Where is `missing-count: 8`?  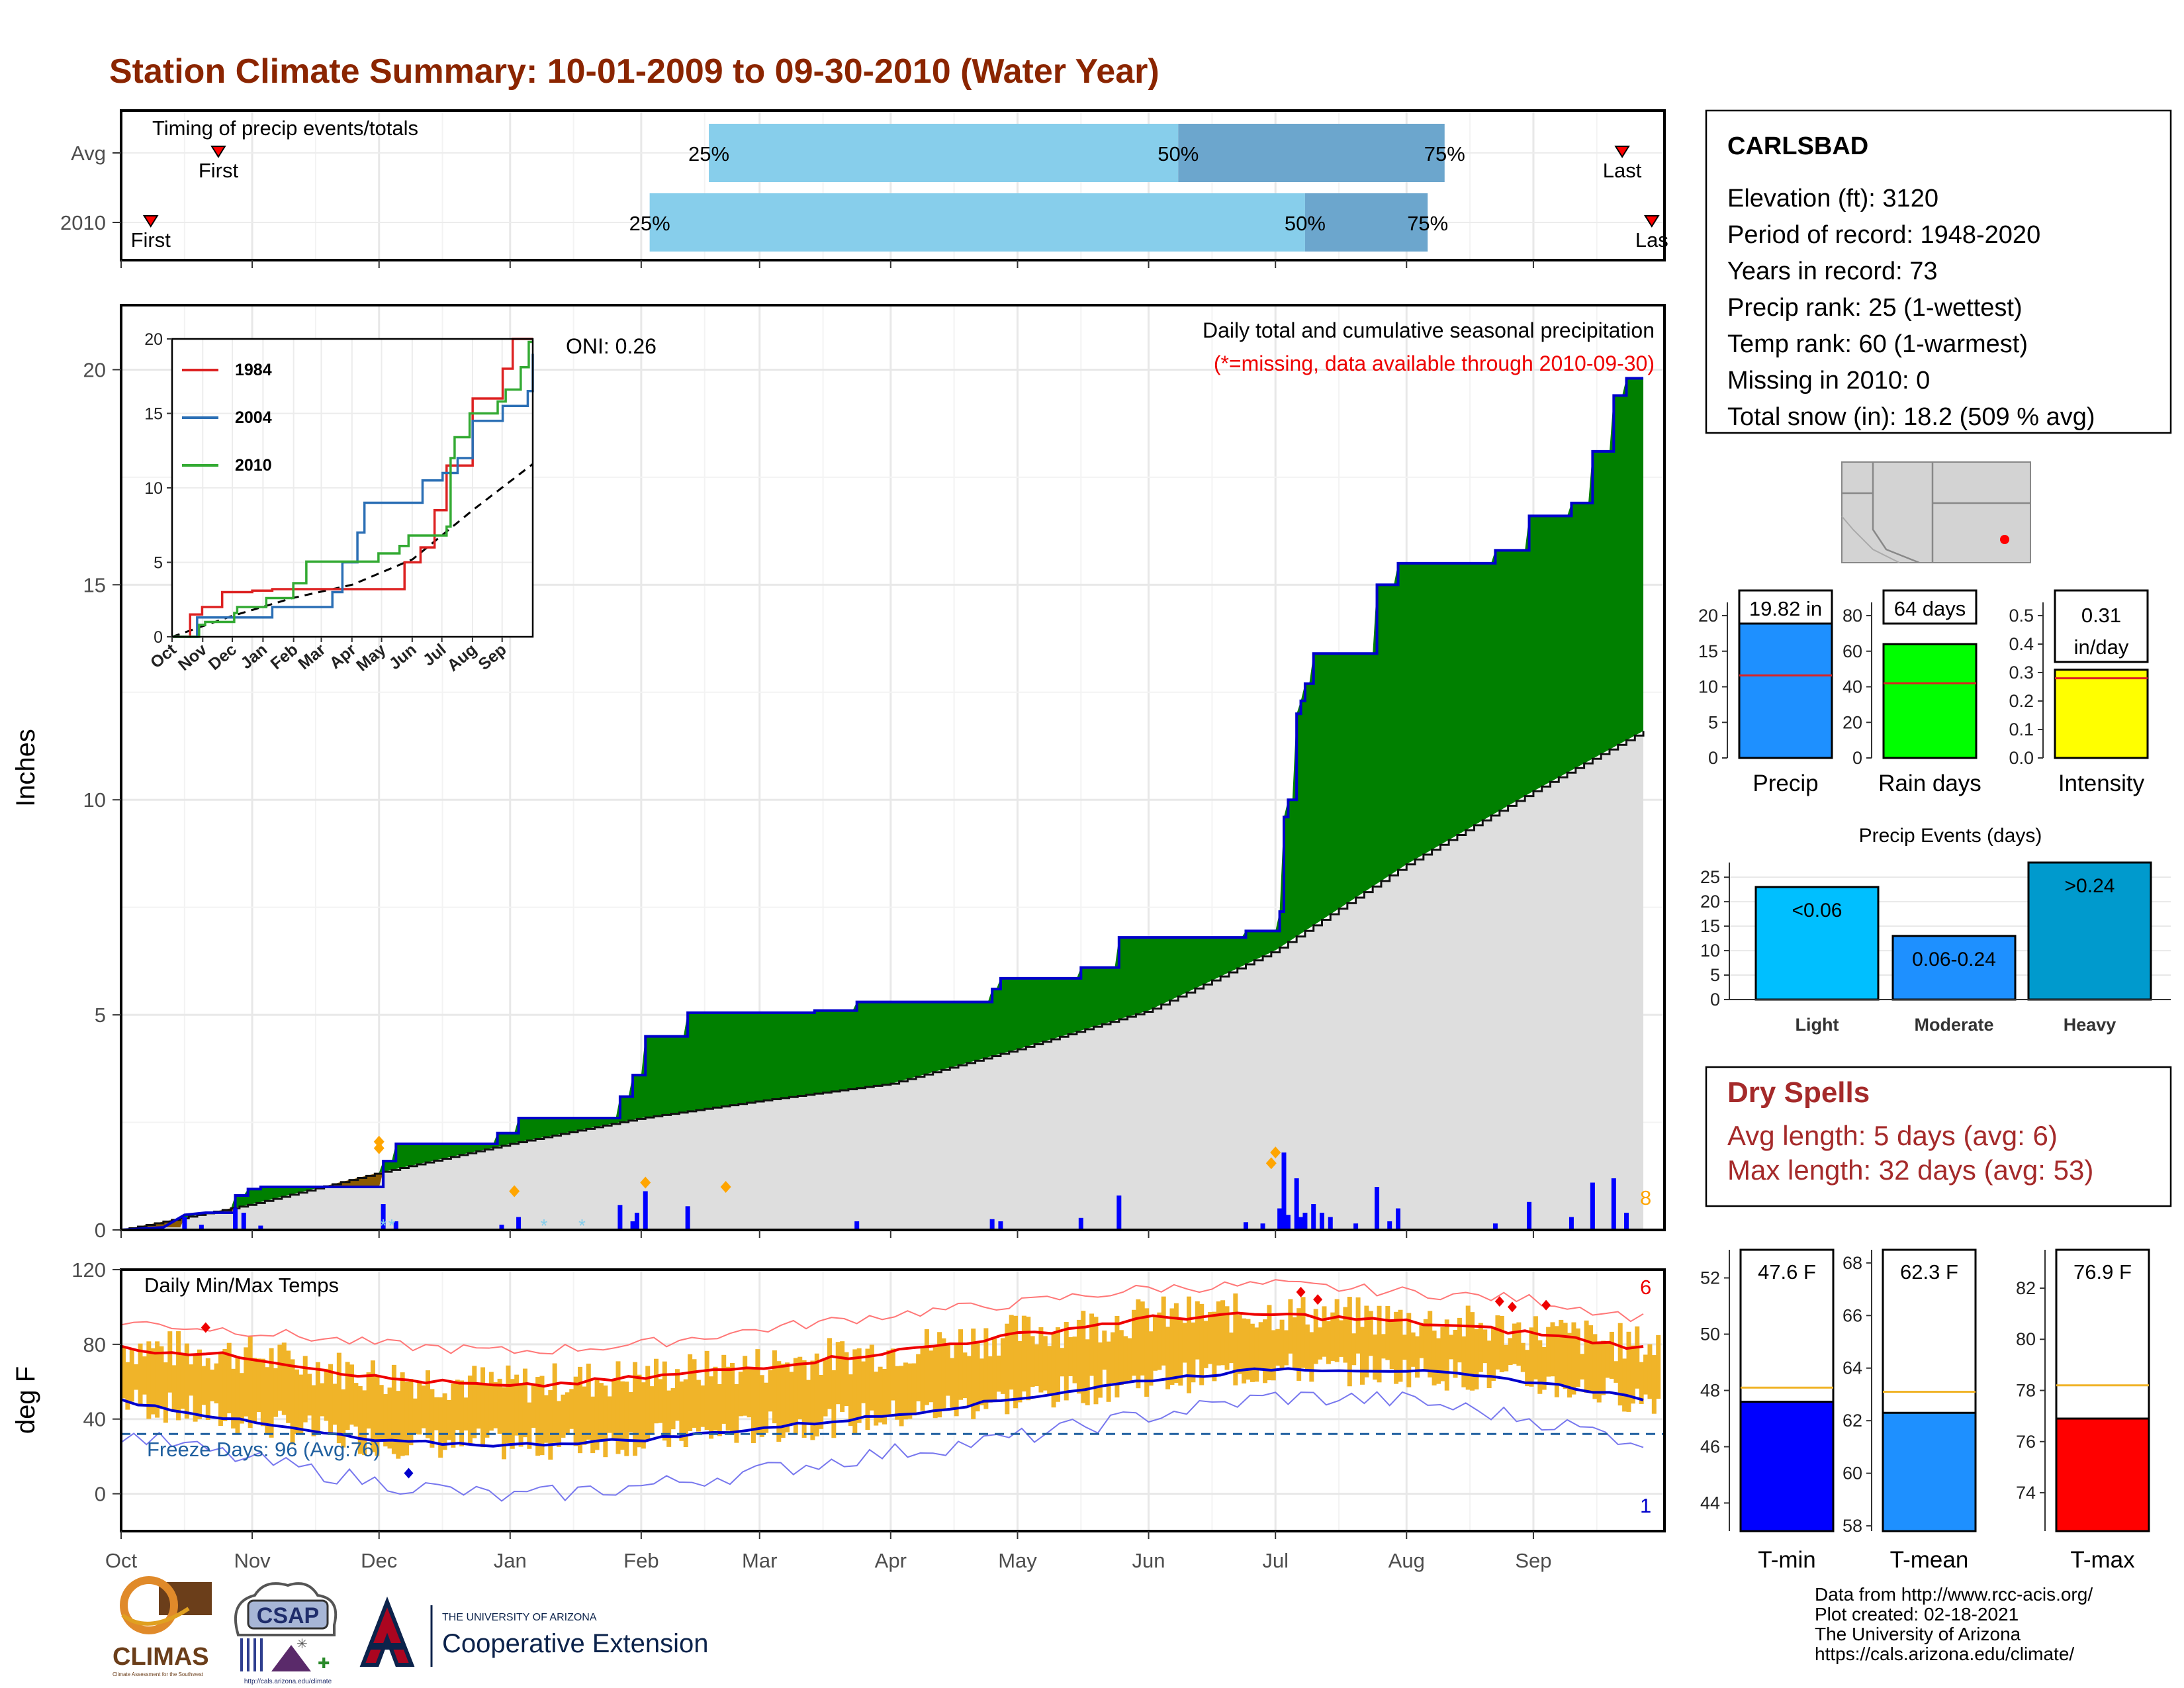 missing-count: 8 is located at coordinates (1645, 1197).